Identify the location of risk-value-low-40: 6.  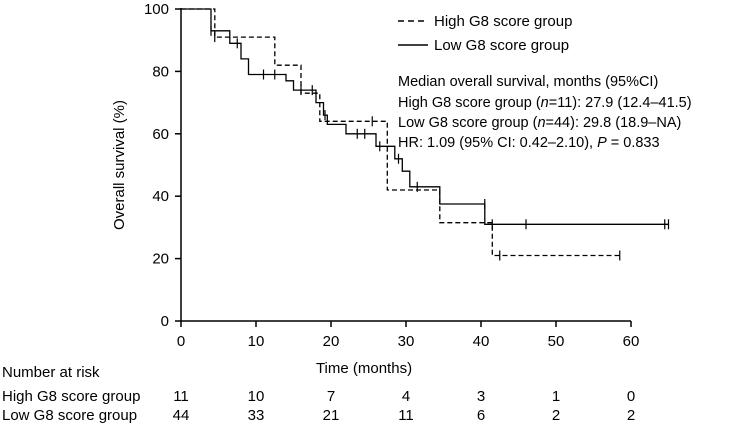
(481, 415).